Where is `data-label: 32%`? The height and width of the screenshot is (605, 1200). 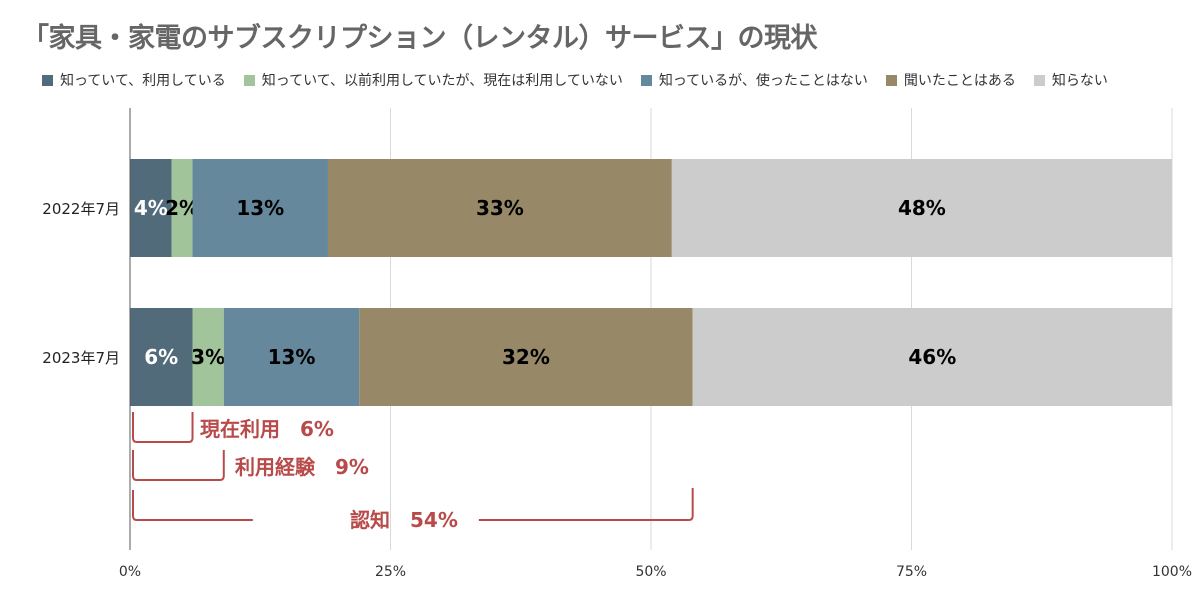
data-label: 32% is located at coordinates (526, 357).